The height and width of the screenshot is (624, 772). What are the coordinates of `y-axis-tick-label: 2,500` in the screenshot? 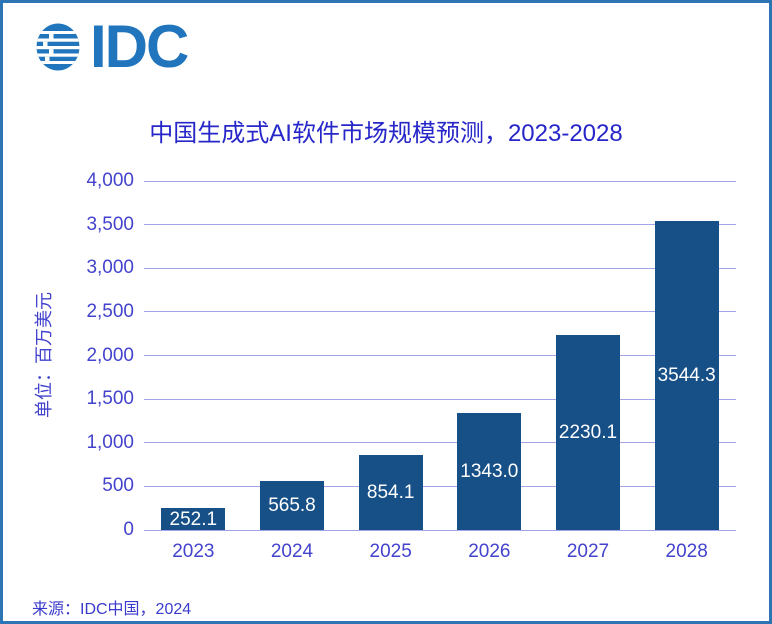 It's located at (110, 311).